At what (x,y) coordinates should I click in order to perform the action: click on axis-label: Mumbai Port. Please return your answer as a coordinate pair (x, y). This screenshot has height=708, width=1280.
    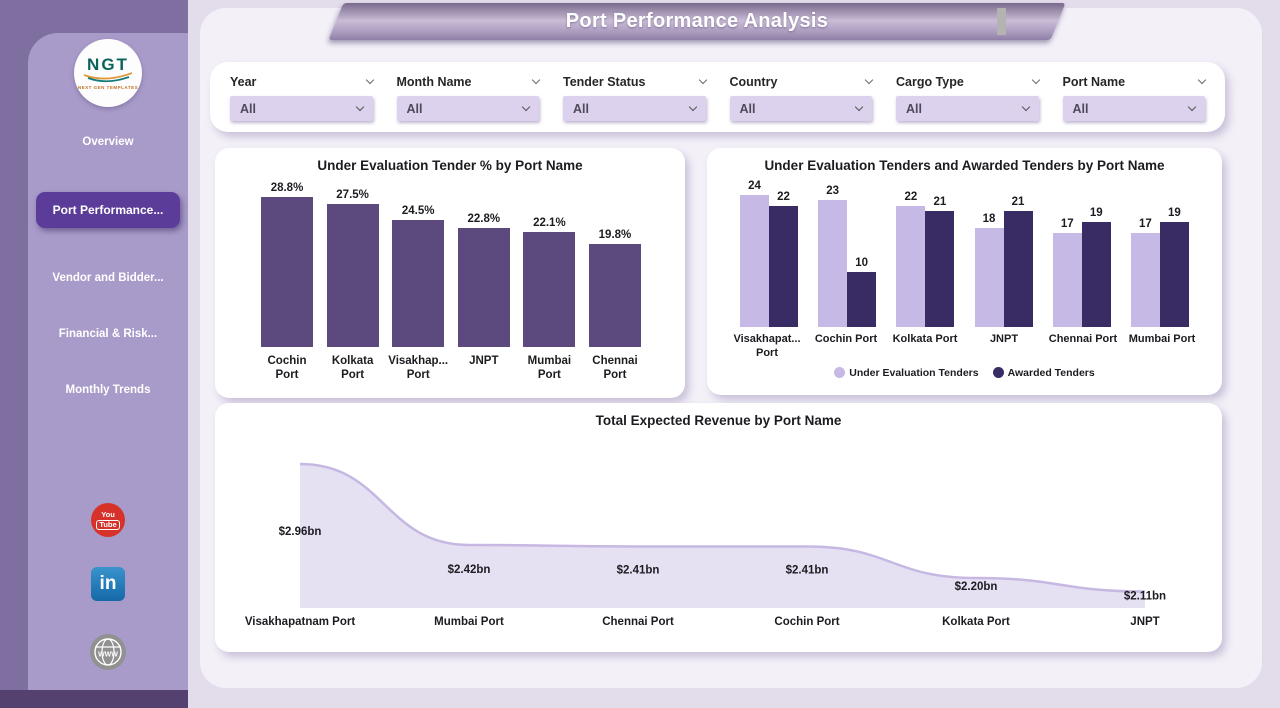
    Looking at the image, I should click on (469, 622).